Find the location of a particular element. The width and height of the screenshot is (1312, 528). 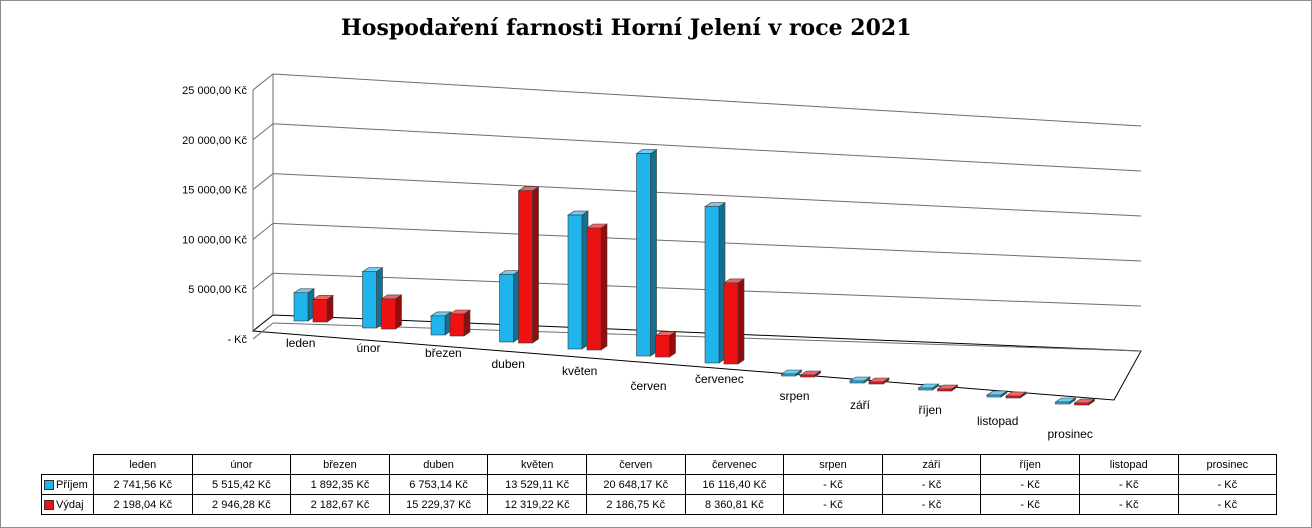

x-tick-label: duben is located at coordinates (508, 364).